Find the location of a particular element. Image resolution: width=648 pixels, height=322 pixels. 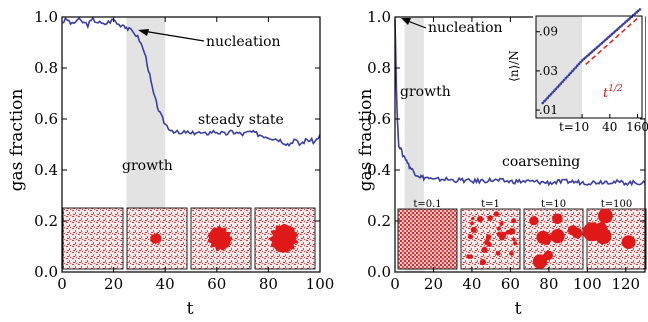

x-tick-label: 0 is located at coordinates (395, 284).